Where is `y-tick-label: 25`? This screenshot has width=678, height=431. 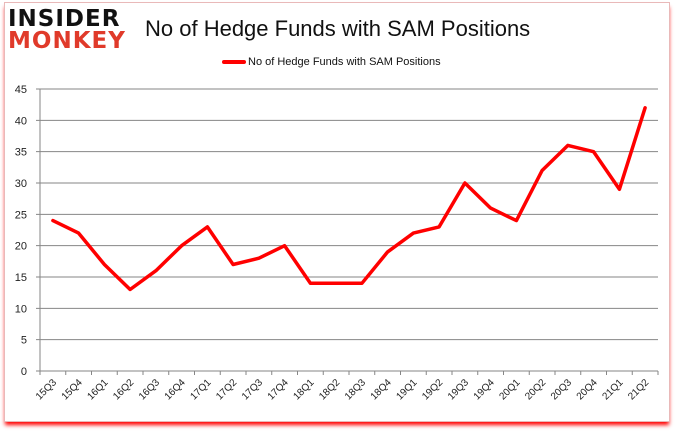 y-tick-label: 25 is located at coordinates (21, 215).